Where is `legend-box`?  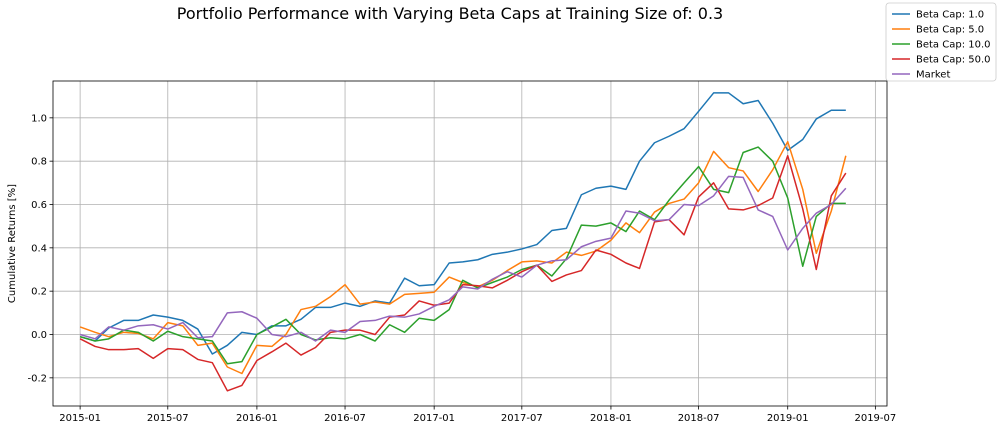 legend-box is located at coordinates (941, 42).